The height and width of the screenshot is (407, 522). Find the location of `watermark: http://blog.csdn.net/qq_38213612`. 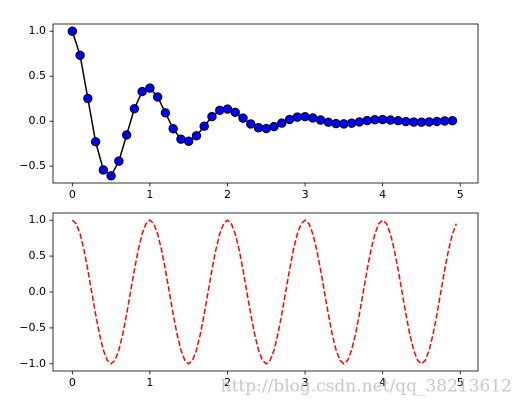

watermark: http://blog.csdn.net/qq_38213612 is located at coordinates (366, 387).